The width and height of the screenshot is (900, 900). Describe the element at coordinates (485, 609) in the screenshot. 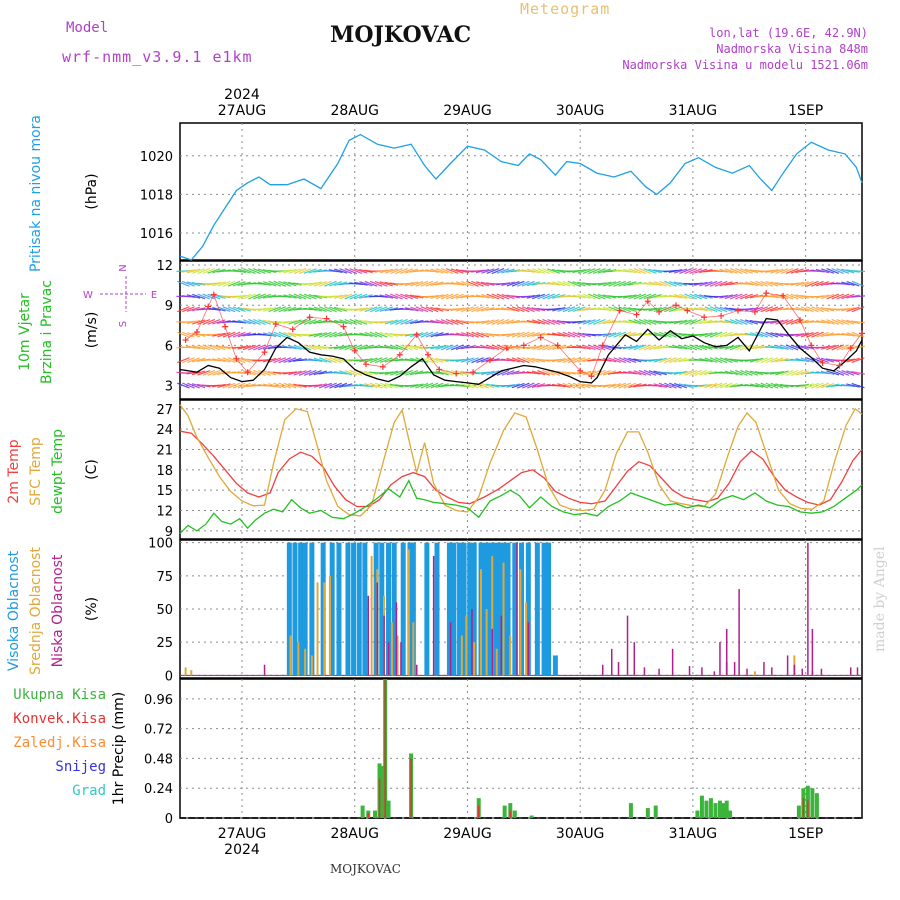

I see `high-cloud-bar` at that location.